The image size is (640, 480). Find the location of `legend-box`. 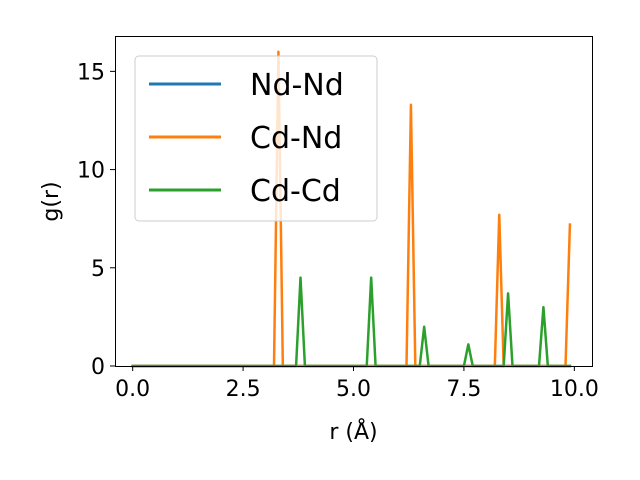

legend-box is located at coordinates (256, 138).